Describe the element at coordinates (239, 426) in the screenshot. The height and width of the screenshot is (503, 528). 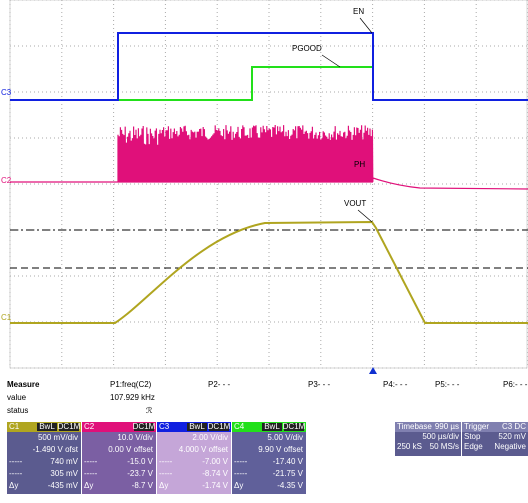
I see `channel-name: C4` at that location.